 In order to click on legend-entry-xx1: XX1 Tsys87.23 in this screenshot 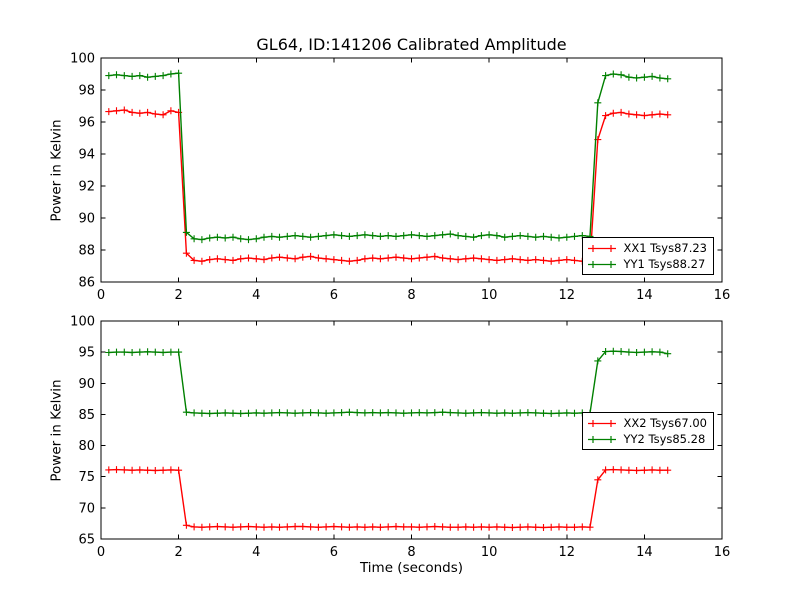, I will do `click(647, 248)`.